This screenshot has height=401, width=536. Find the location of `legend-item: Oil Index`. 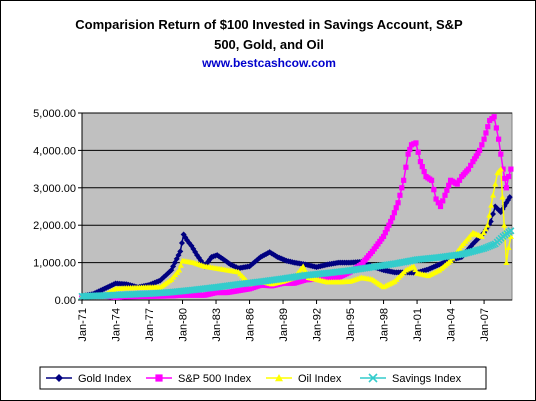

legend-item: Oil Index is located at coordinates (304, 379).